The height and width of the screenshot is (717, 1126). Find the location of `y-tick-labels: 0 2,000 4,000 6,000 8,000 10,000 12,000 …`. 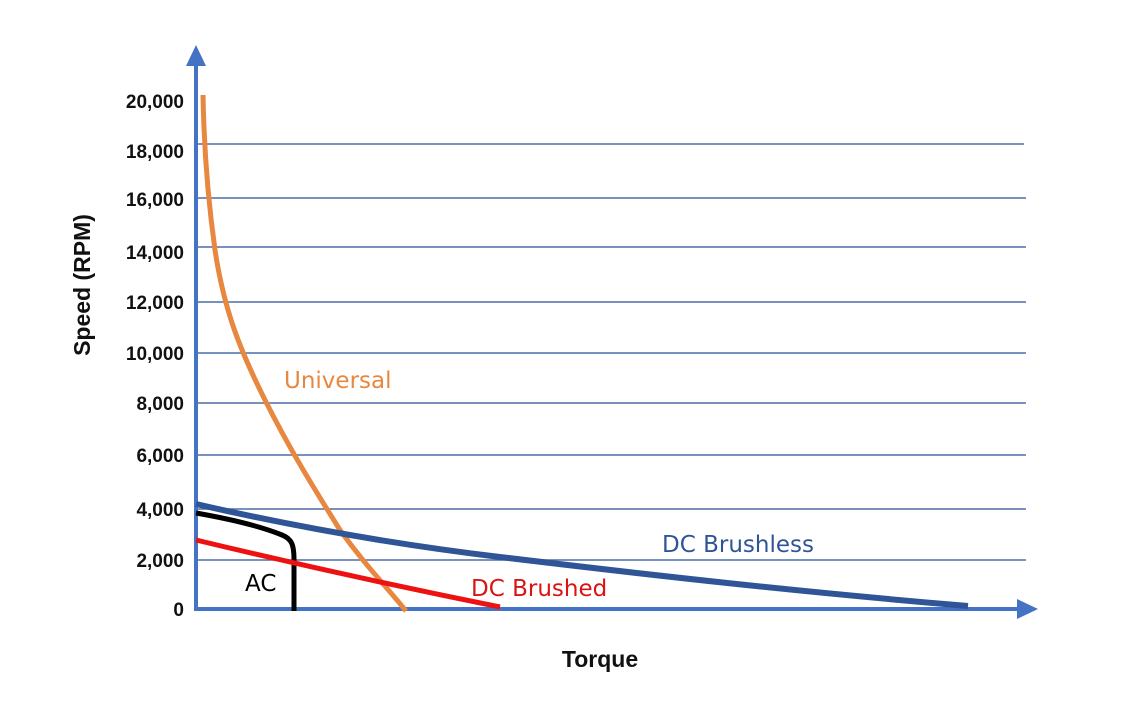

y-tick-labels: 0 2,000 4,000 6,000 8,000 10,000 12,000 … is located at coordinates (155, 356).